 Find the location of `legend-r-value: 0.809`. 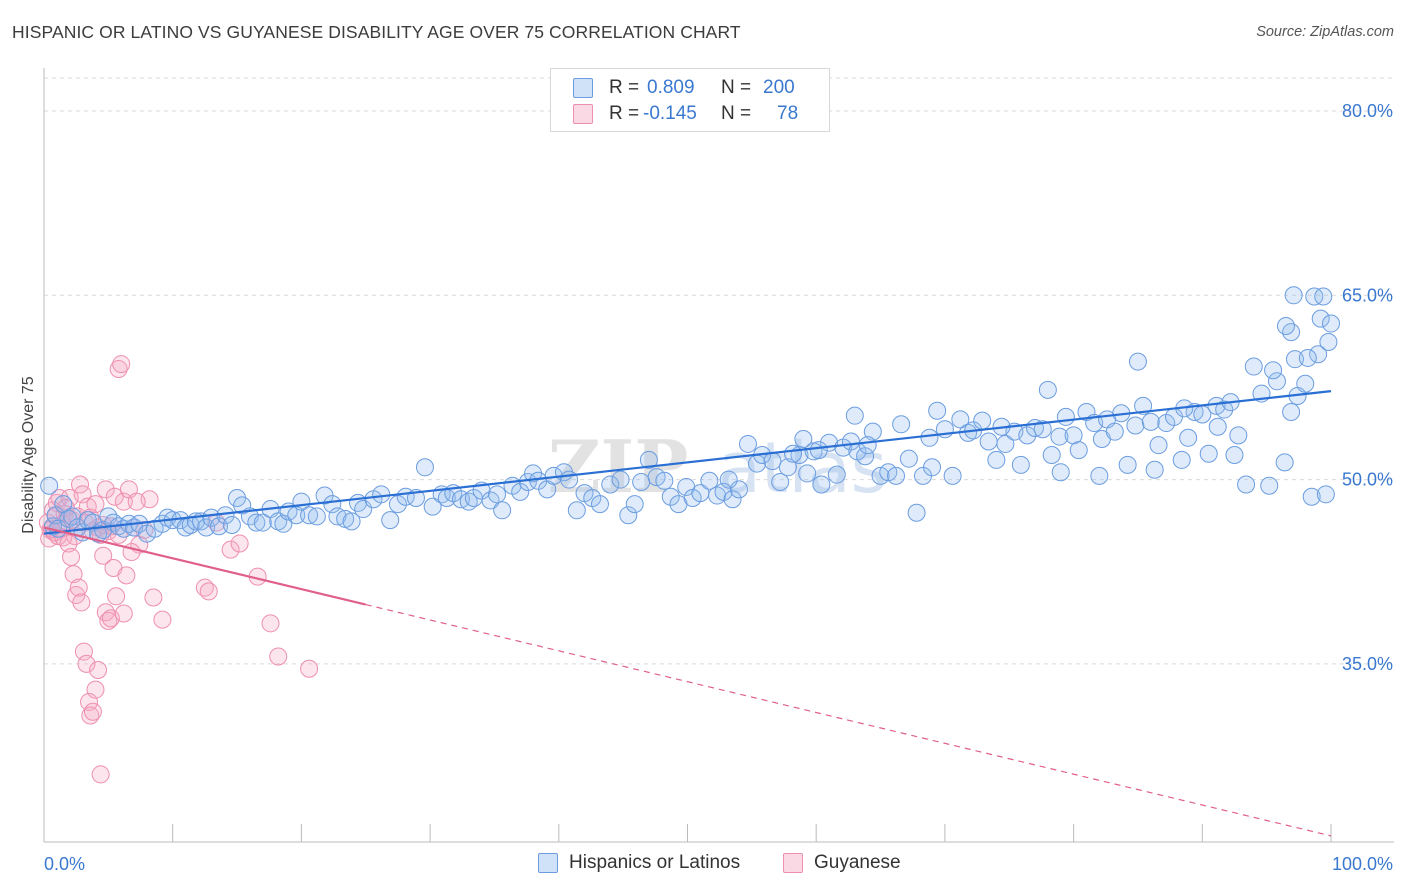

legend-r-value: 0.809 is located at coordinates (671, 87).